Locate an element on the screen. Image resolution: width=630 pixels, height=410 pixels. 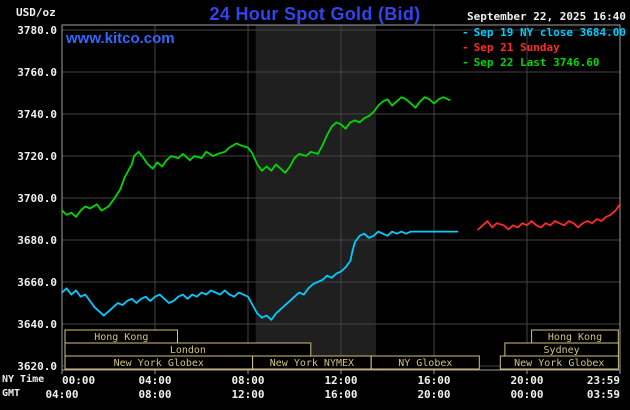
x-axis-labels-ny: 00:00 04:00 08:00 12:00 16:00 20:00 23:59 is located at coordinates (341, 380).